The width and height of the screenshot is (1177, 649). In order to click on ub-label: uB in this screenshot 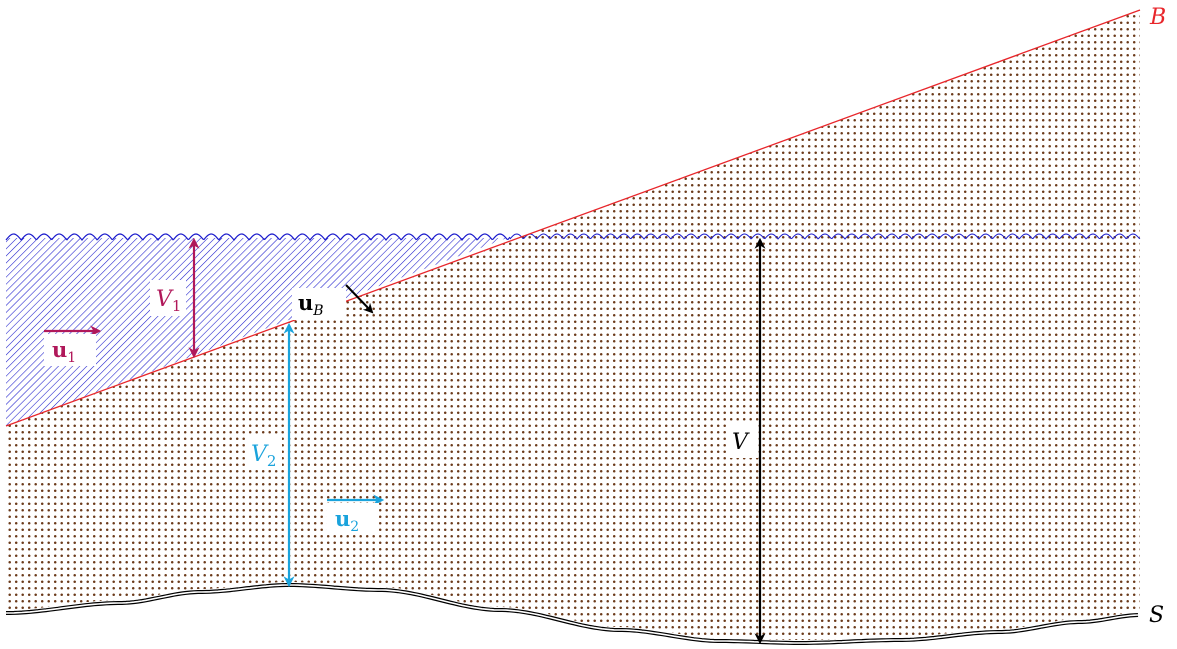, I will do `click(311, 304)`.